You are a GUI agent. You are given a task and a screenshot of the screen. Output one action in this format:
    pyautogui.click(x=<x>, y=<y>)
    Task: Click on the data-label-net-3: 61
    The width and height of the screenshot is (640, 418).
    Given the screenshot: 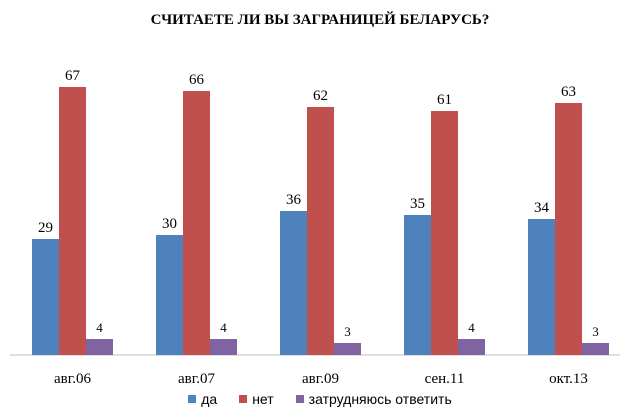 What is the action you would take?
    pyautogui.click(x=444, y=100)
    